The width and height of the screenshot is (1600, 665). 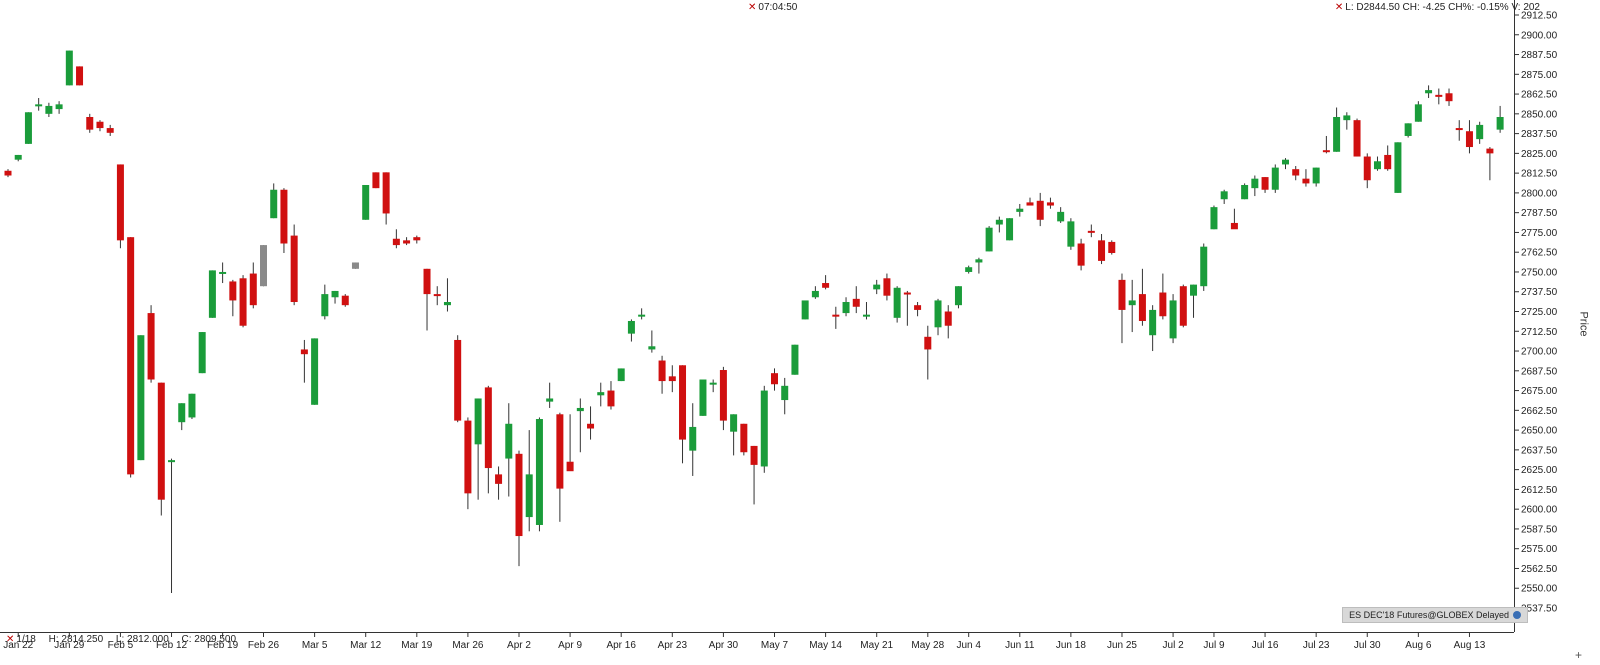 I want to click on x-tick-label: Jul 9, so click(x=1214, y=645).